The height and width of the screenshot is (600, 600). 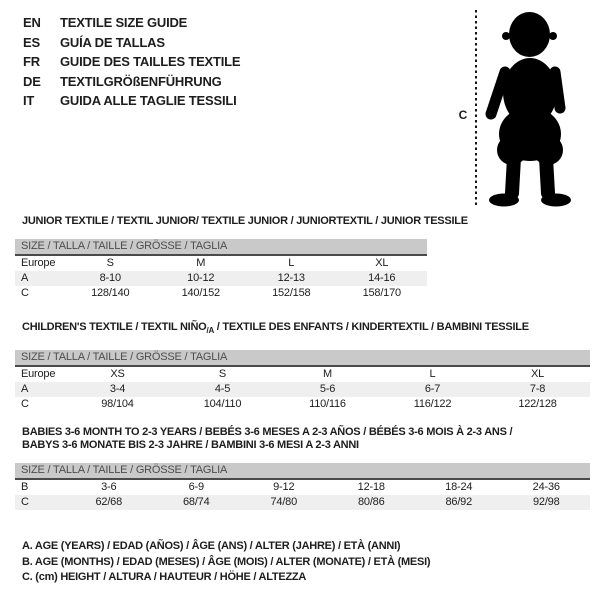 What do you see at coordinates (371, 487) in the screenshot?
I see `value-cell: 12-18` at bounding box center [371, 487].